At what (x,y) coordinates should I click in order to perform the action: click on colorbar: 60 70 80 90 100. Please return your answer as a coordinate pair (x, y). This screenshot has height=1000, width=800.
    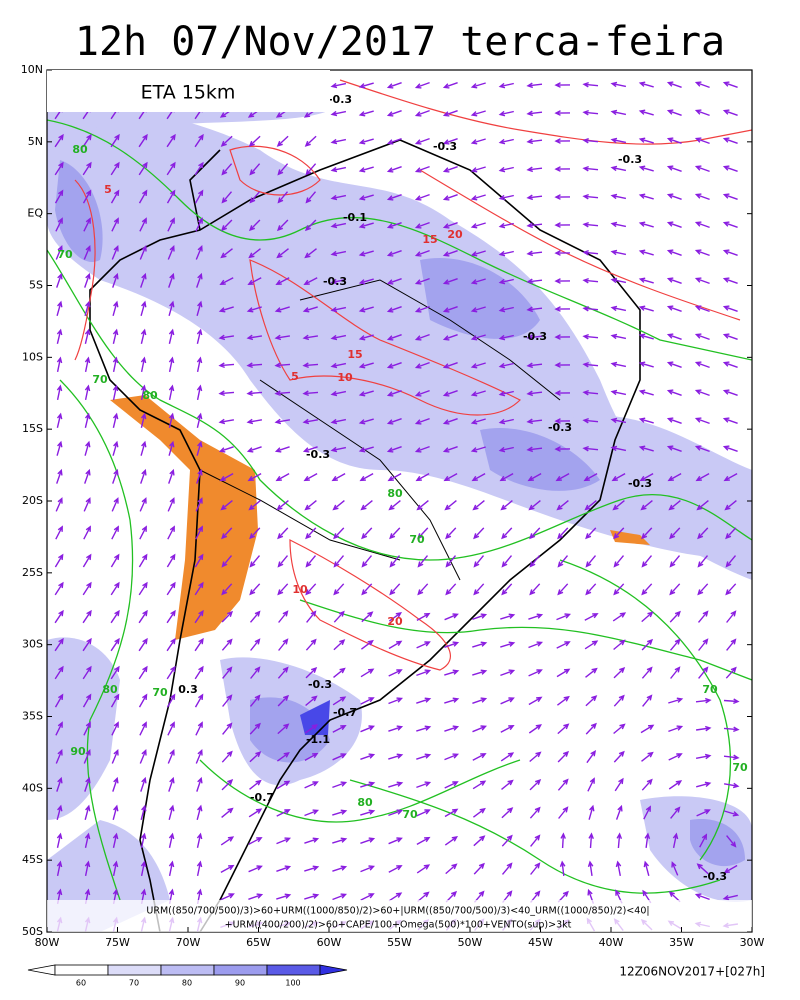
    Looking at the image, I should click on (187, 976).